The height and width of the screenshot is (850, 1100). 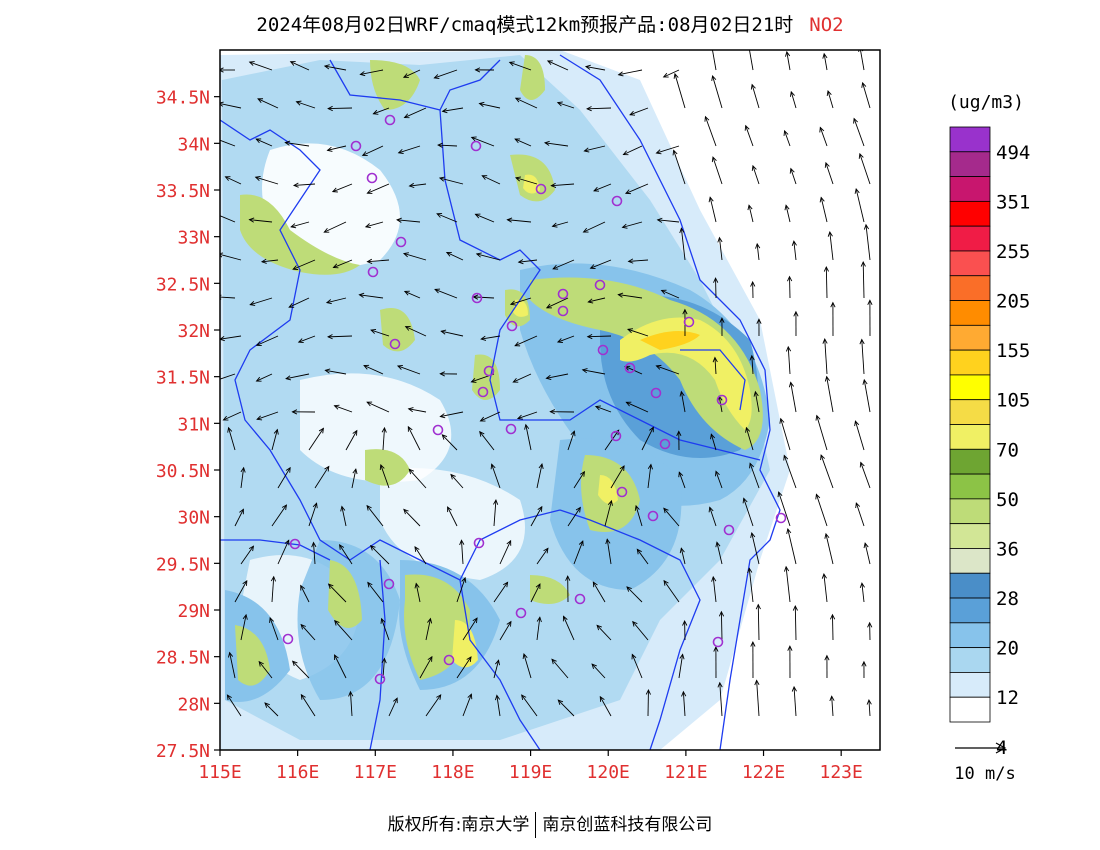 I want to click on lon-tick-label: 115E, so click(x=219, y=772).